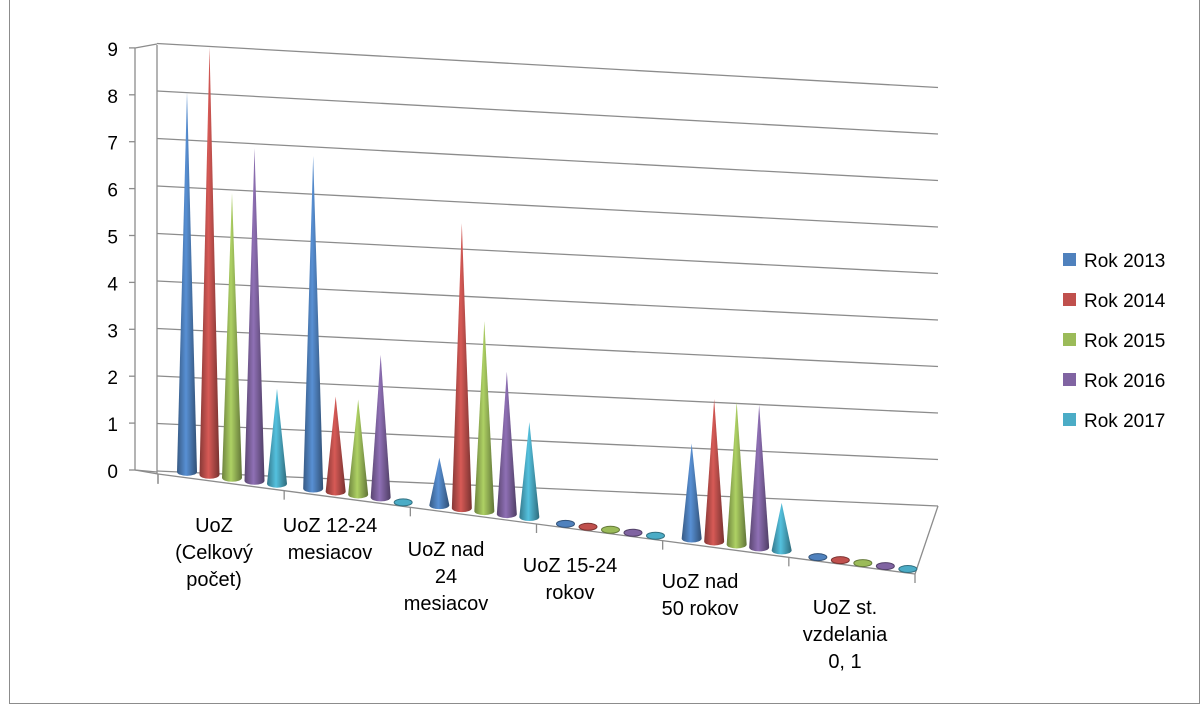 Image resolution: width=1200 pixels, height=704 pixels. I want to click on cone-rok-2017-cat6, so click(908, 569).